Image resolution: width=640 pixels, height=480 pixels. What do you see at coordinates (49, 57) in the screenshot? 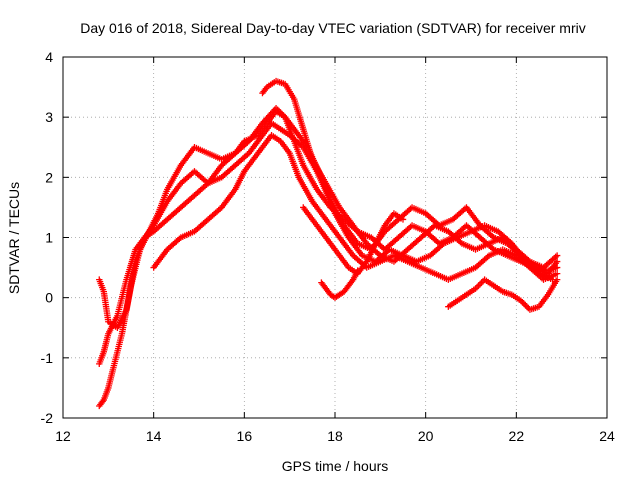
I see `y-tick-label: 4` at bounding box center [49, 57].